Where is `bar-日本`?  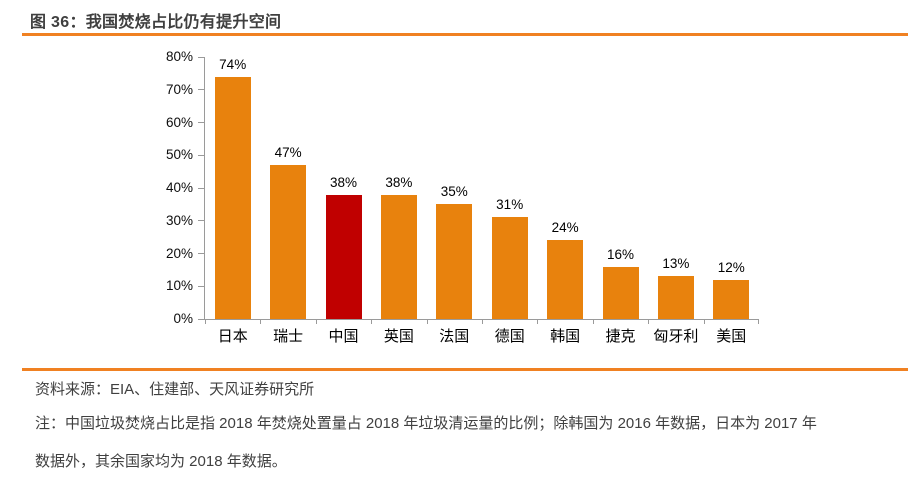 bar-日本 is located at coordinates (232, 197).